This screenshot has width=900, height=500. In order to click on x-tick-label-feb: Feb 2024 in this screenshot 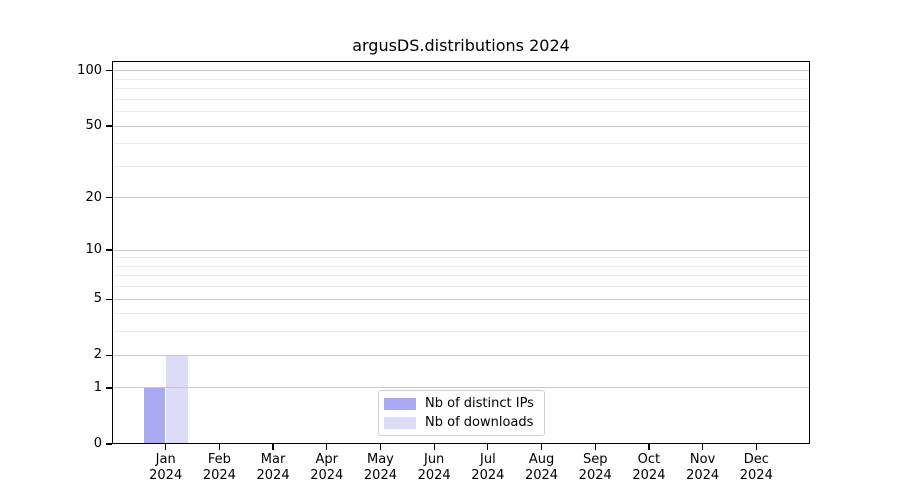, I will do `click(219, 468)`.